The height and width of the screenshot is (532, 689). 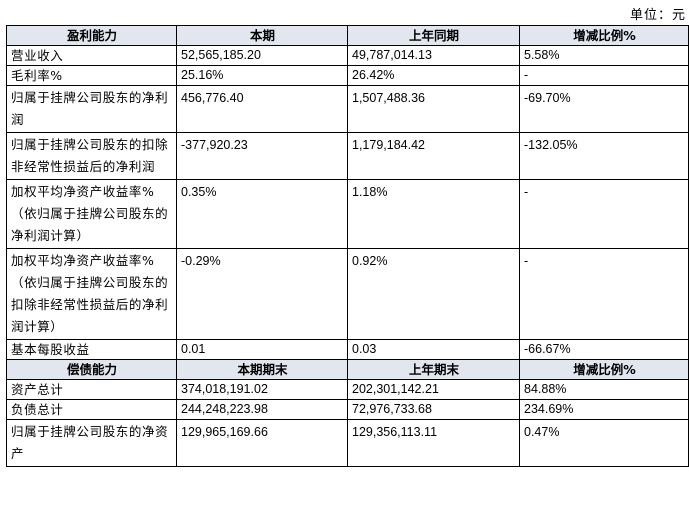 I want to click on solvency-header-label: 偿债能力, so click(x=91, y=369).